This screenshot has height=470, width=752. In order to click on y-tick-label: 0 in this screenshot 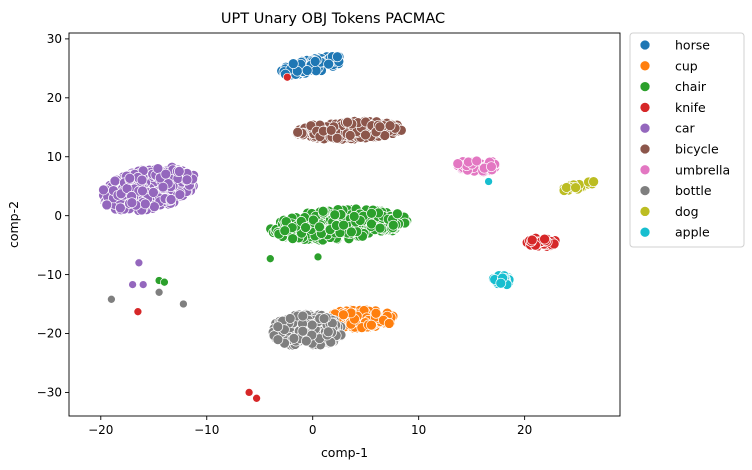, I will do `click(58, 216)`.